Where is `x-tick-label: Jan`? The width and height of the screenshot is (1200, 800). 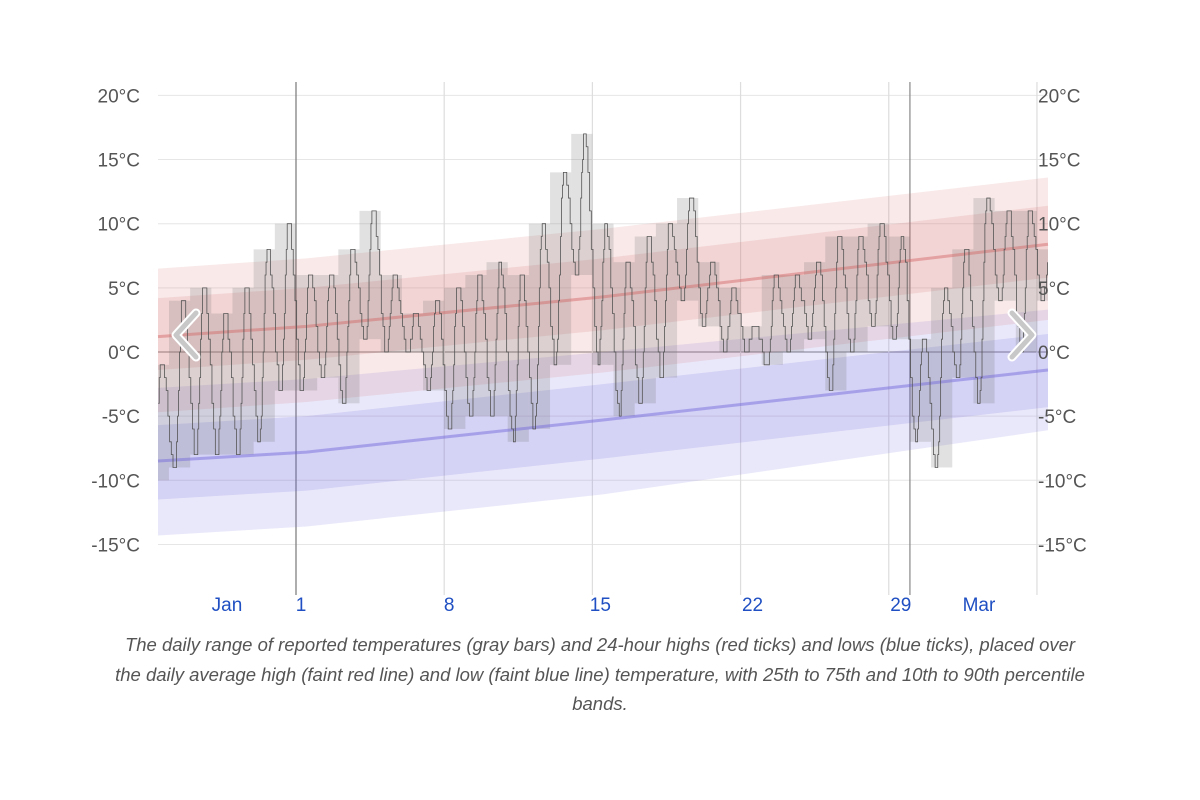 x-tick-label: Jan is located at coordinates (227, 605).